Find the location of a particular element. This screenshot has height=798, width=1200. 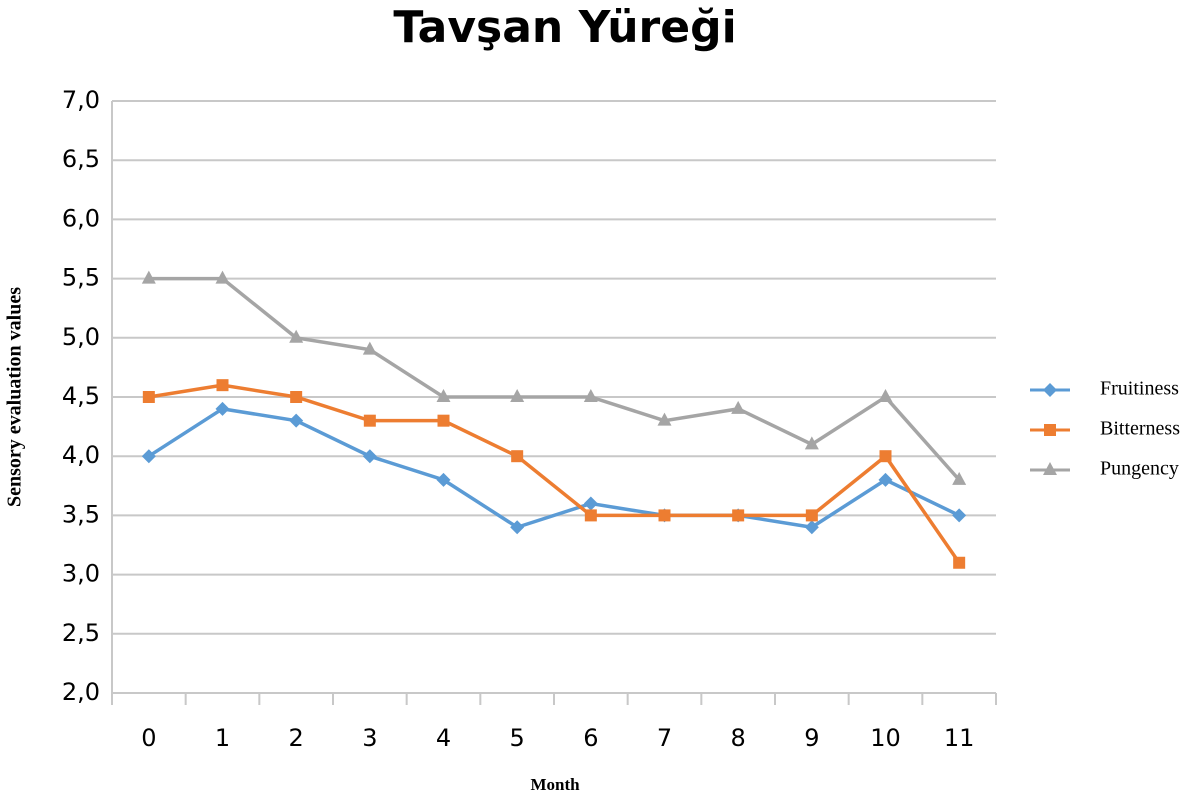

x-tick-label: 7 is located at coordinates (664, 738).